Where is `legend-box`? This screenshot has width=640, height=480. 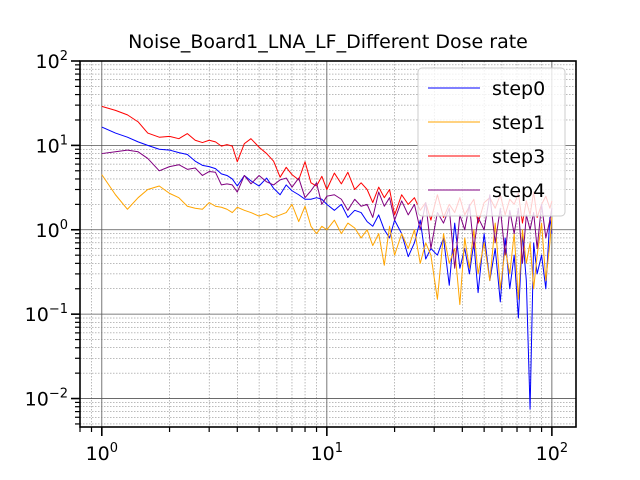
legend-box is located at coordinates (491, 142).